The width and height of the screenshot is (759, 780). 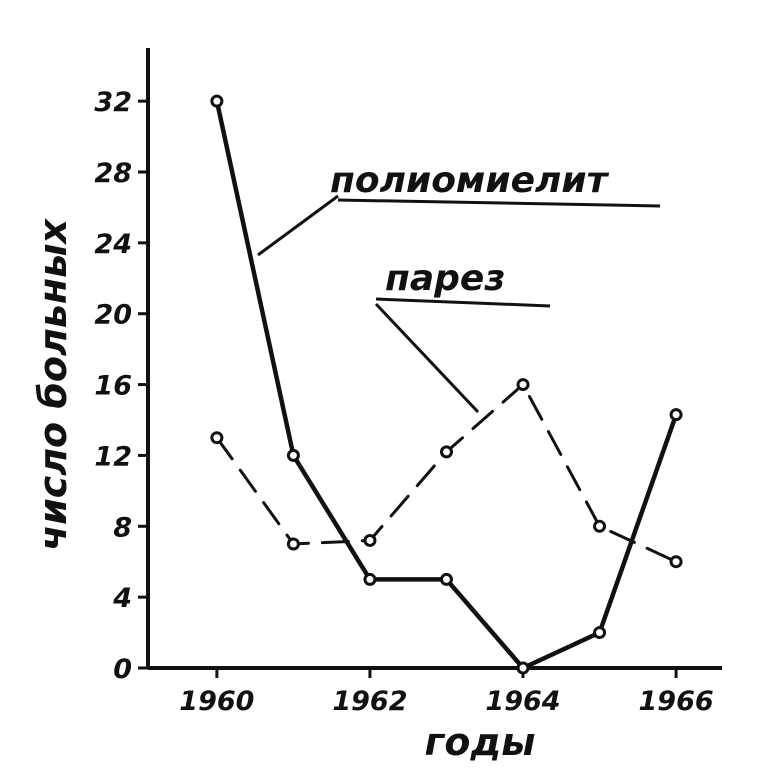 I want to click on y-tick-label-2: 8, so click(x=122, y=527).